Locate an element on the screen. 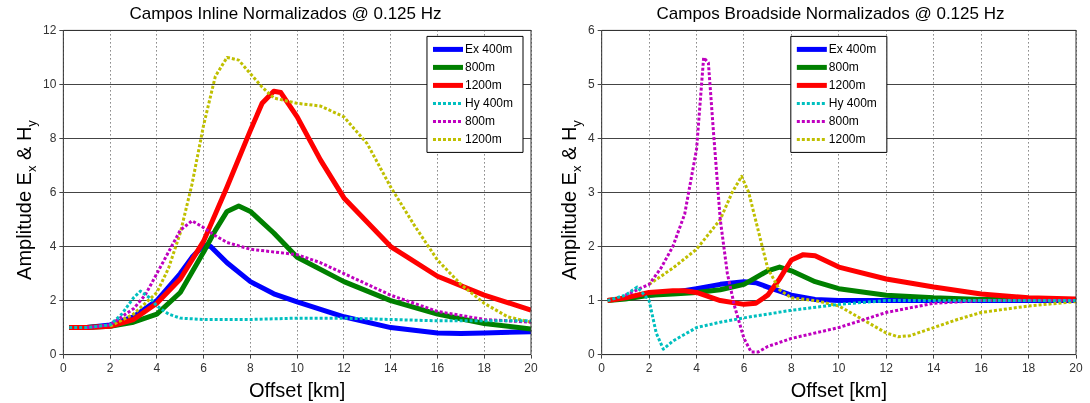  y-tick-label: 8 is located at coordinates (53, 137).